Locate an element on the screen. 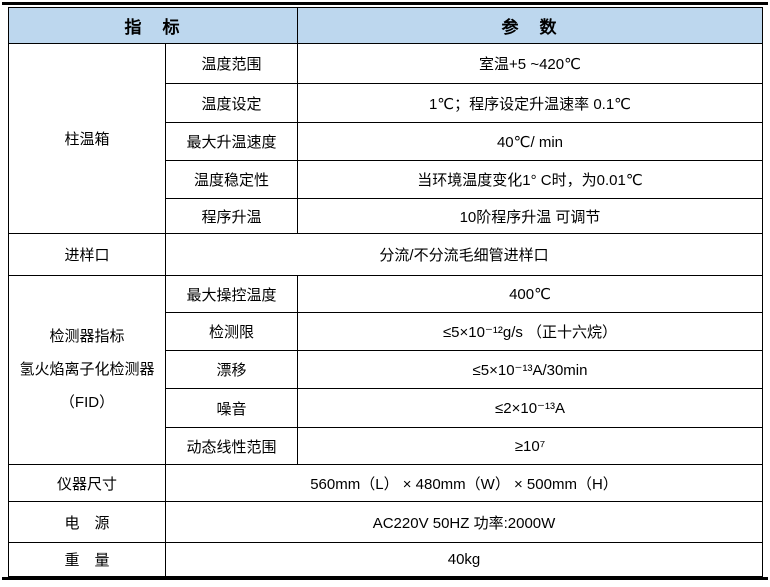 The height and width of the screenshot is (587, 770). table-row: 程序升温 10阶程序升温 可调节 is located at coordinates (386, 216).